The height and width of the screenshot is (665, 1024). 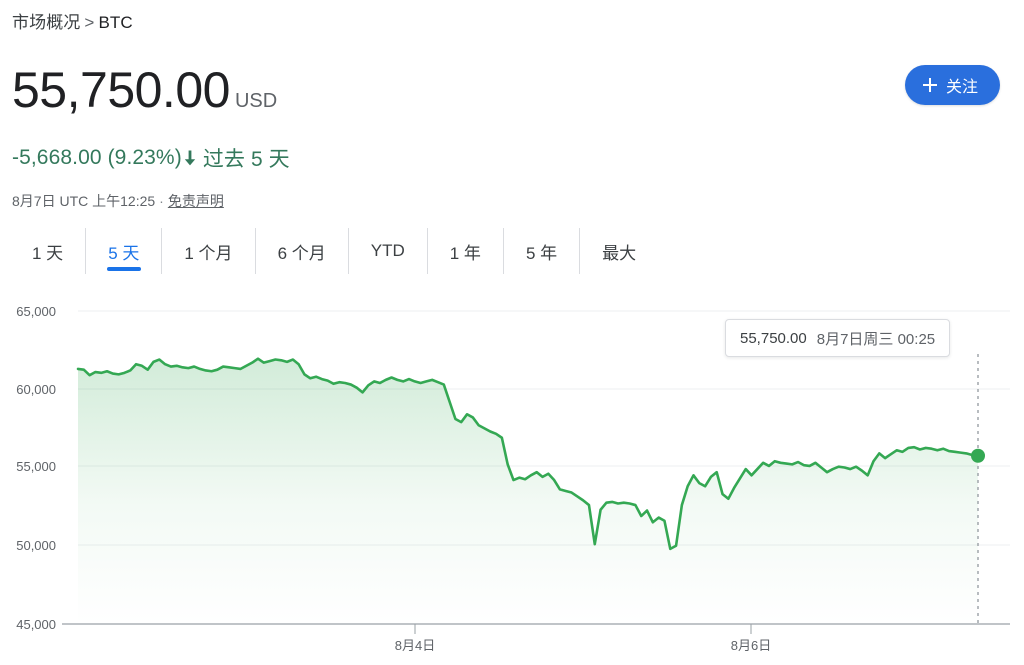 What do you see at coordinates (876, 339) in the screenshot?
I see `tooltip-date: 8月7日周三 00:25` at bounding box center [876, 339].